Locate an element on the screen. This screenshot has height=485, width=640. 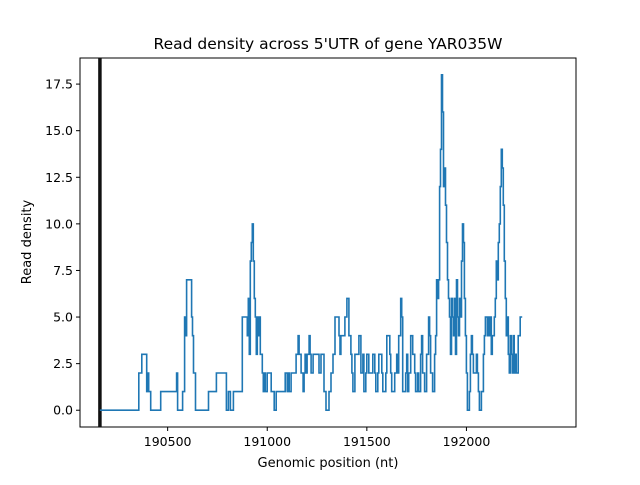
y-tick-label: 5.0 is located at coordinates (63, 317).